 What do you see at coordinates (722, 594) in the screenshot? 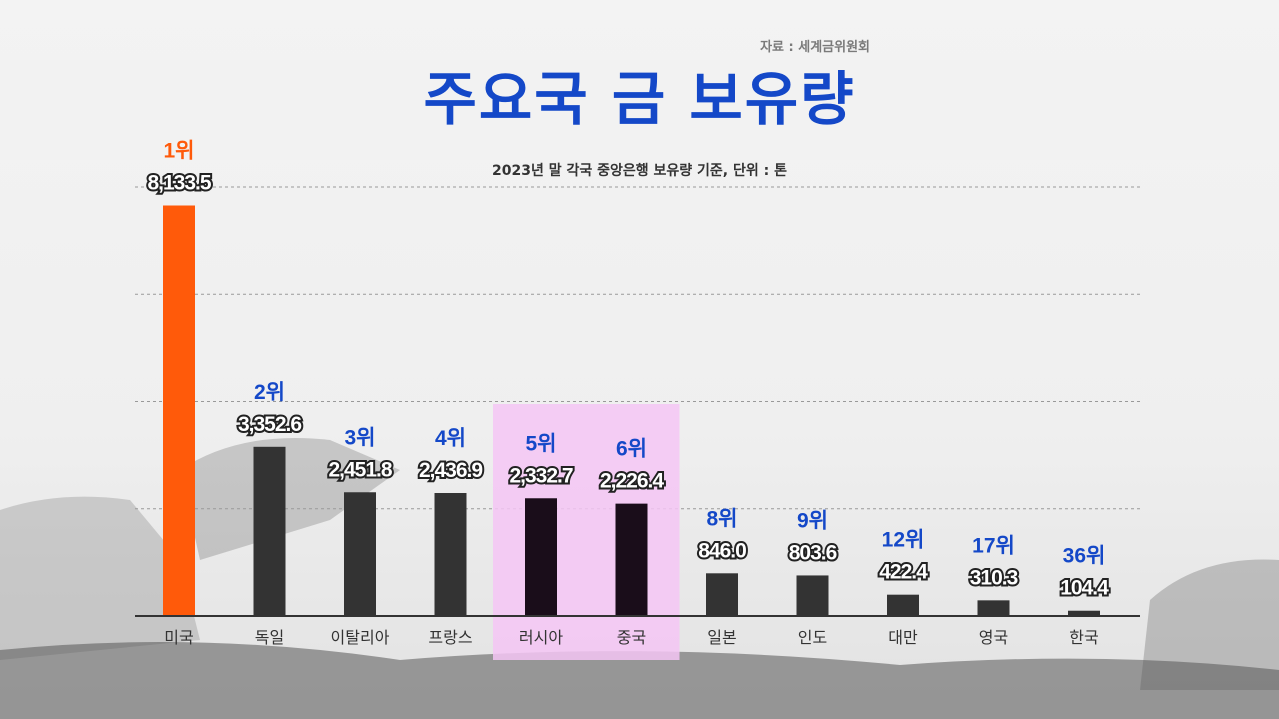
I see `bar-일본` at bounding box center [722, 594].